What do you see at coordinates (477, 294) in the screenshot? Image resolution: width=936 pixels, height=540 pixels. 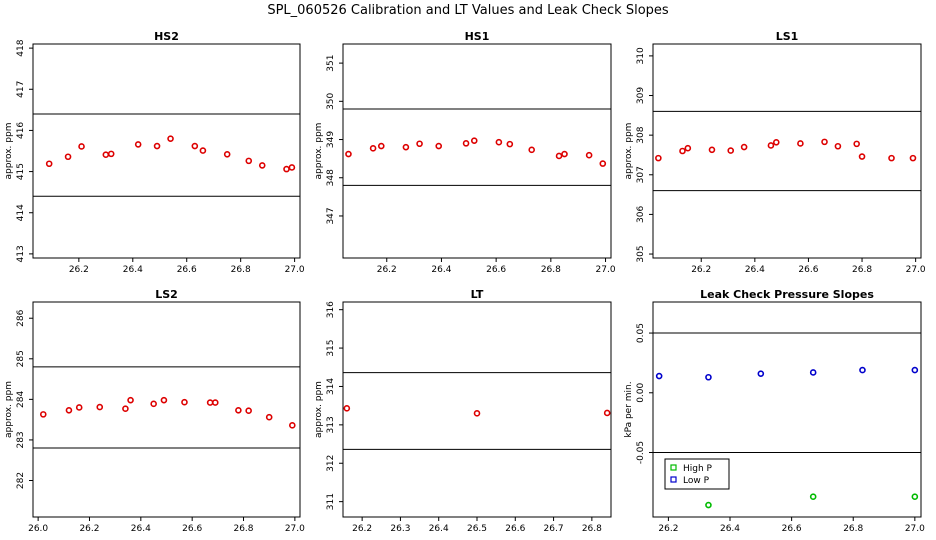 I see `panel-title: LT` at bounding box center [477, 294].